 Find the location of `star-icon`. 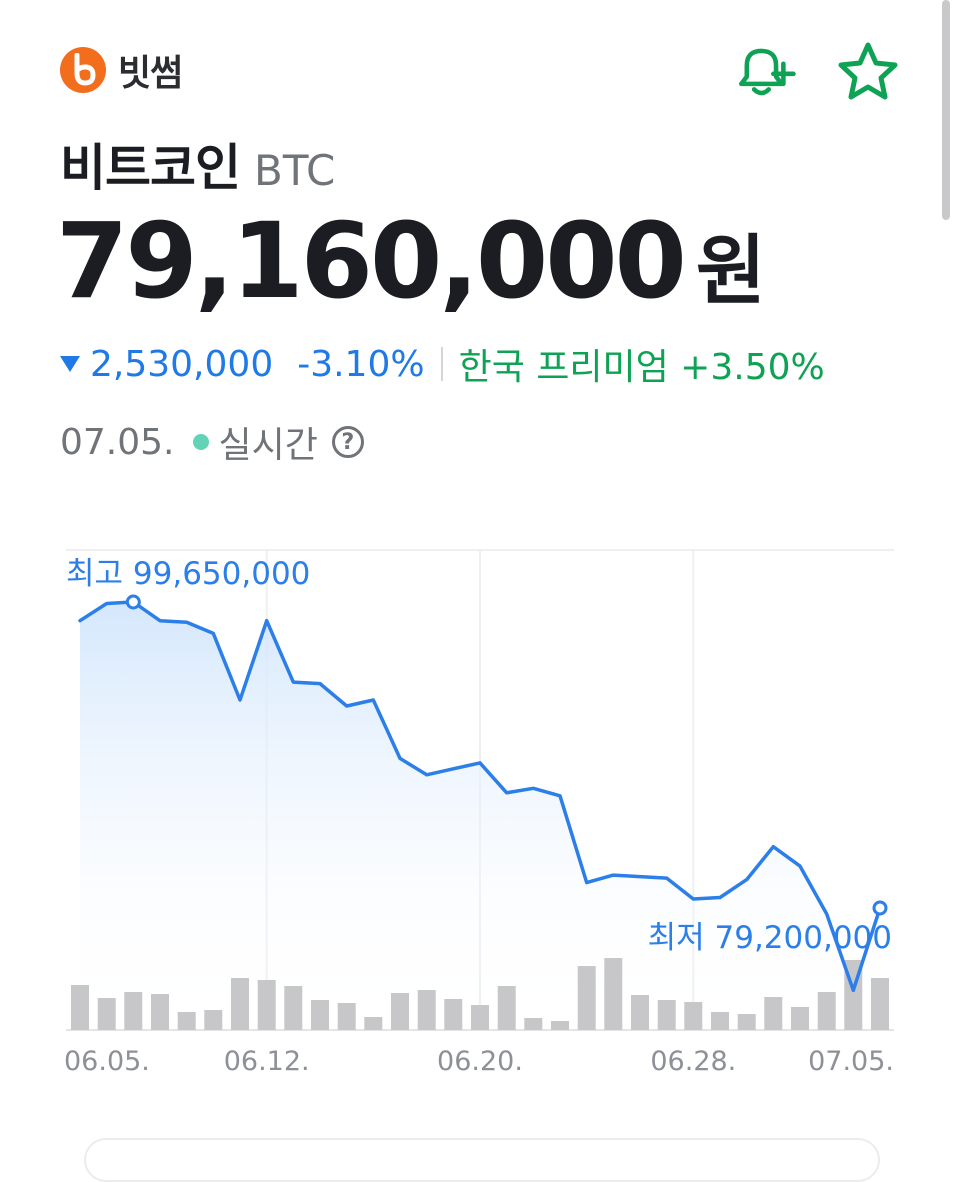

star-icon is located at coordinates (868, 71).